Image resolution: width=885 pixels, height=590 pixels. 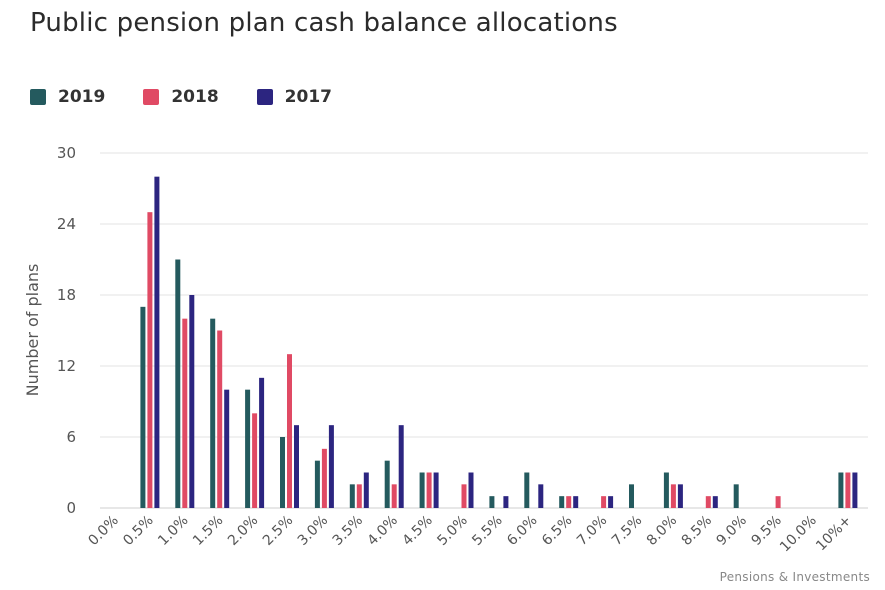 What do you see at coordinates (429, 490) in the screenshot?
I see `bar-2018-4.5%` at bounding box center [429, 490].